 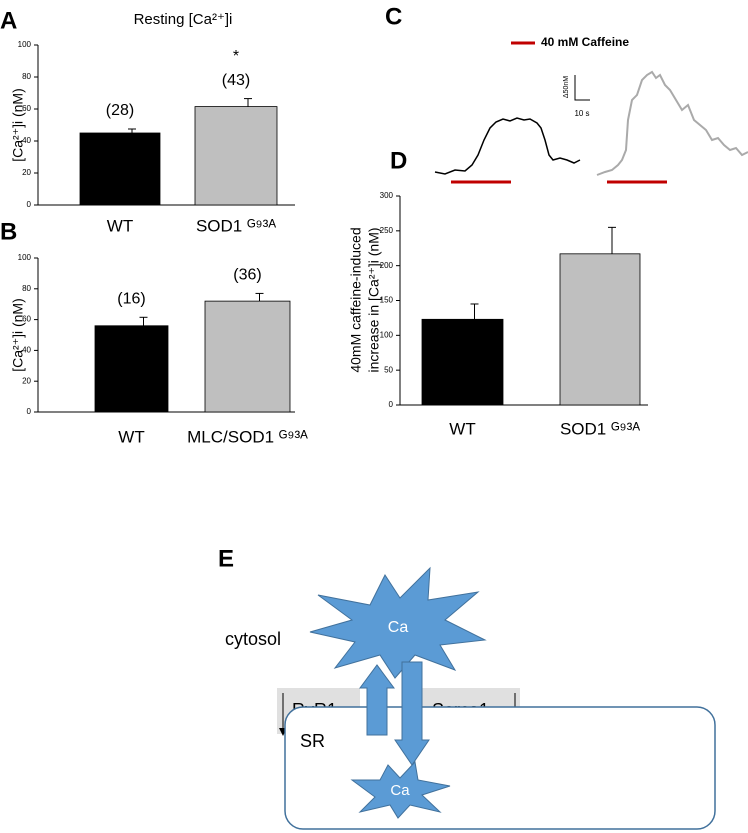 I want to click on n-label: (16), so click(x=131, y=299).